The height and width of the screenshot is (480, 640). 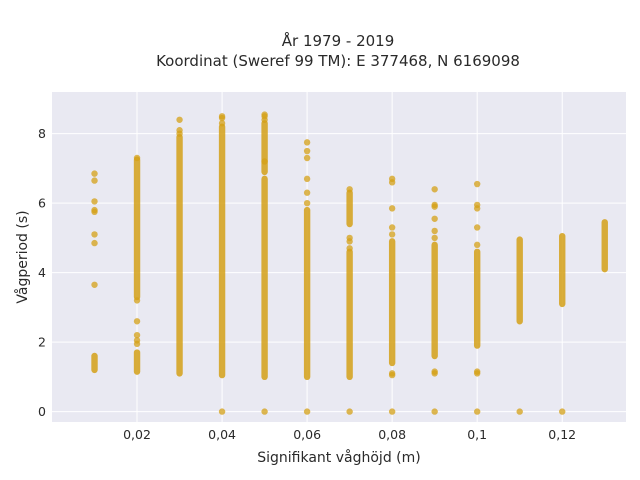 I want to click on y-tick-label: 0, so click(x=42, y=411).